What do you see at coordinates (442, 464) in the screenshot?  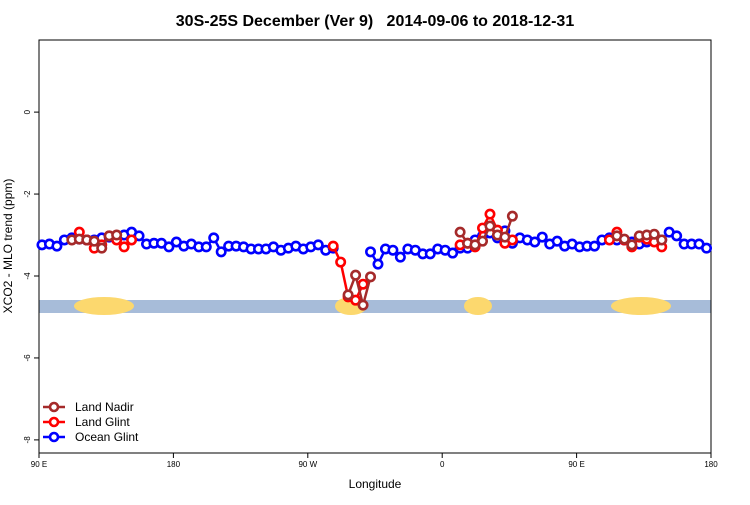 I see `x-tick-label: 0` at bounding box center [442, 464].